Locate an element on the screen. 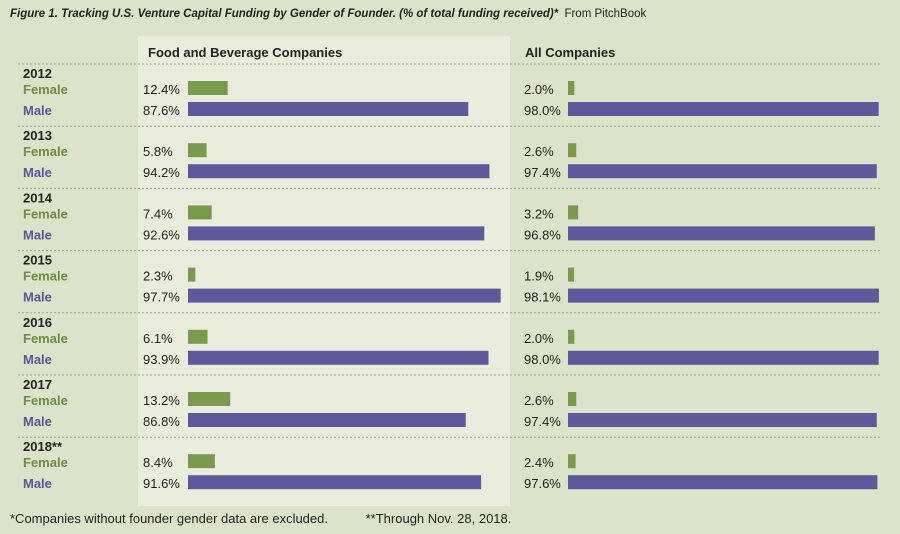 This screenshot has width=900, height=534. value-label-food-male: 86.8% is located at coordinates (161, 421).